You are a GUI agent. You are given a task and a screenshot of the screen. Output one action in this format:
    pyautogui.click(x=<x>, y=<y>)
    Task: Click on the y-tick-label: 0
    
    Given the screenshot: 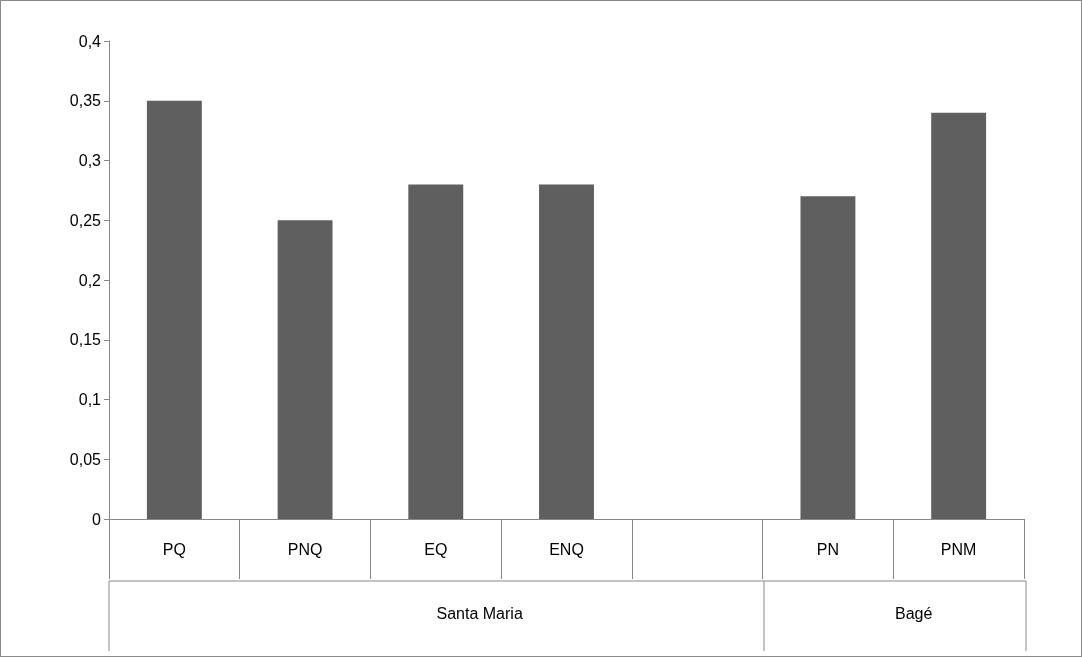 What is the action you would take?
    pyautogui.click(x=97, y=519)
    